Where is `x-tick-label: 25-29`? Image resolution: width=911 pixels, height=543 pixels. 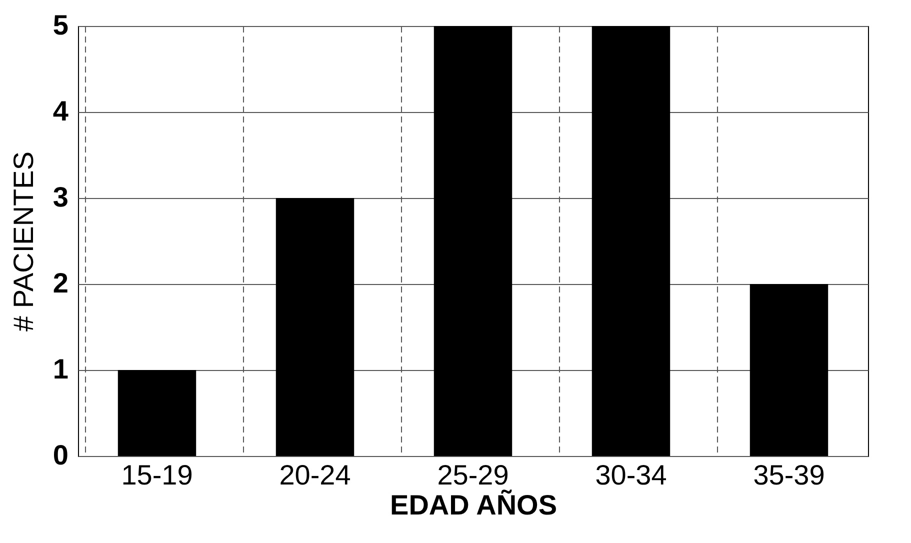 x-tick-label: 25-29 is located at coordinates (473, 475).